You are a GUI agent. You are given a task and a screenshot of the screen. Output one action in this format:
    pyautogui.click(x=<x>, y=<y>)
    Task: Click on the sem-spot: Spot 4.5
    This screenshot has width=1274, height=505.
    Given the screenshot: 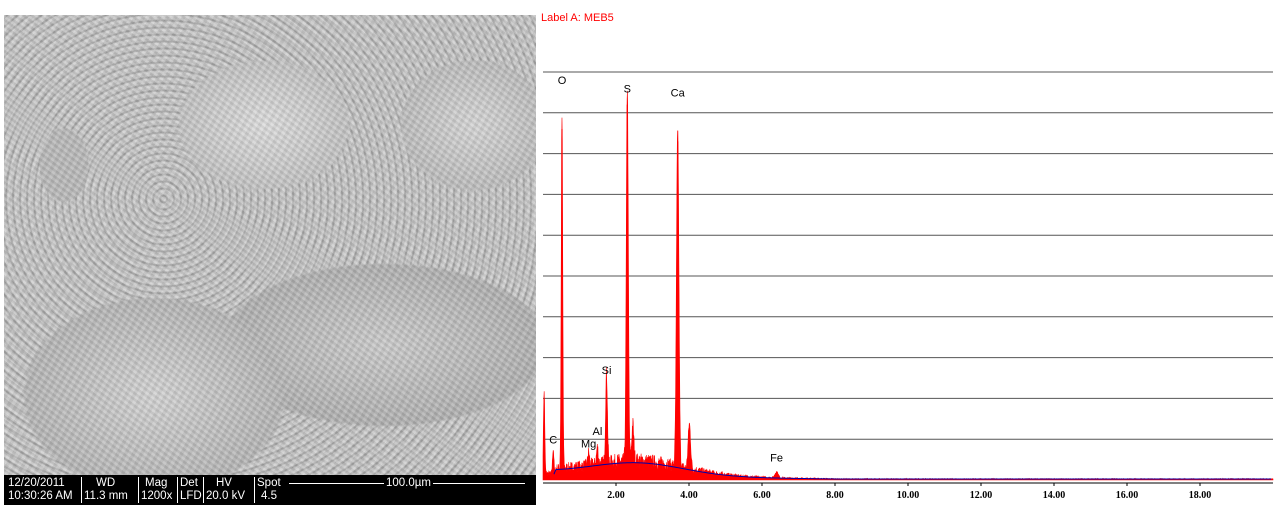 What is the action you would take?
    pyautogui.click(x=269, y=490)
    